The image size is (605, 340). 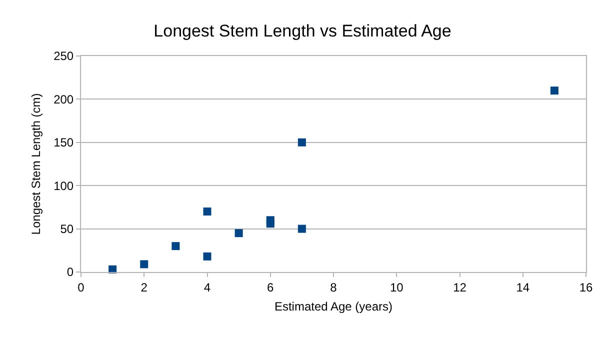 I want to click on x-tick-label: 16, so click(x=586, y=287).